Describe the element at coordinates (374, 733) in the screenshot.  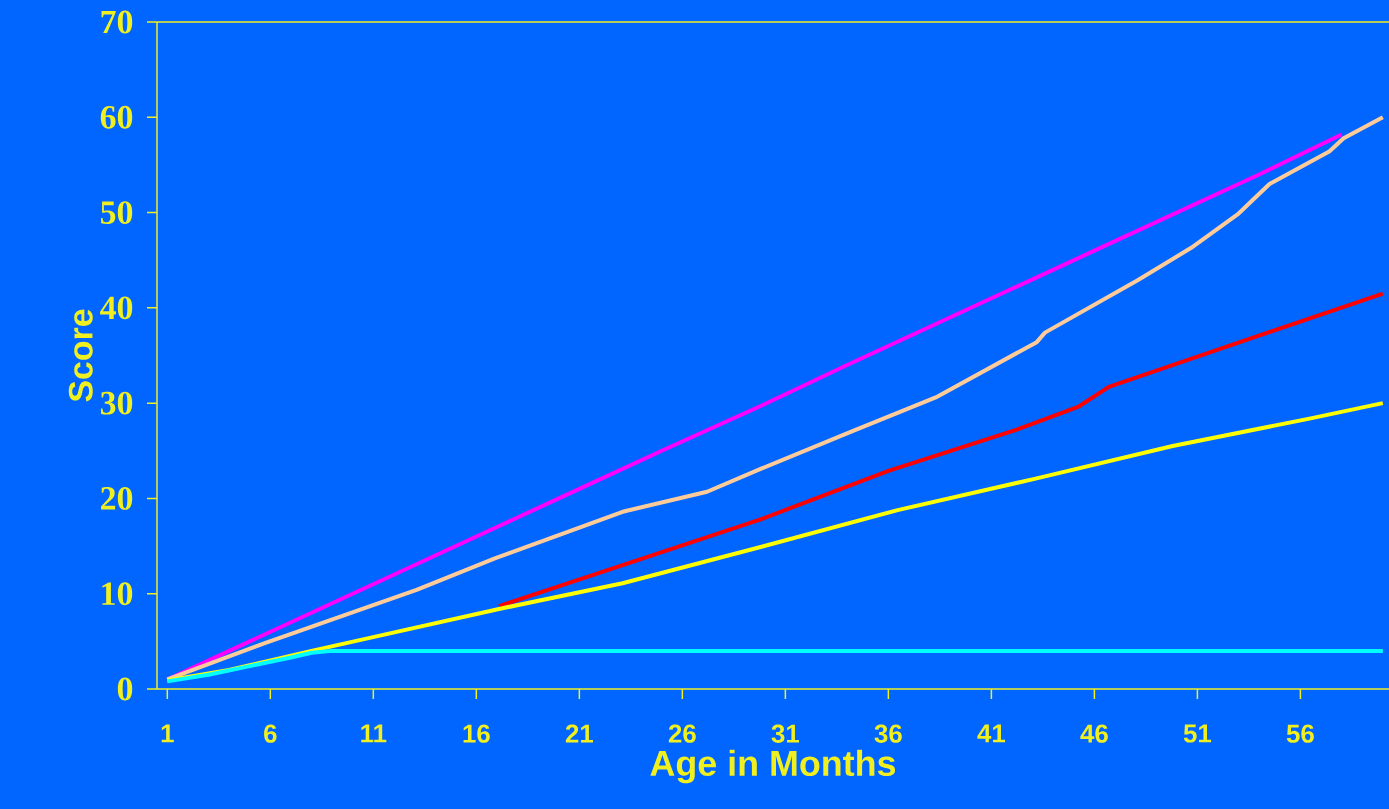
I see `x-tick-label: 11` at that location.